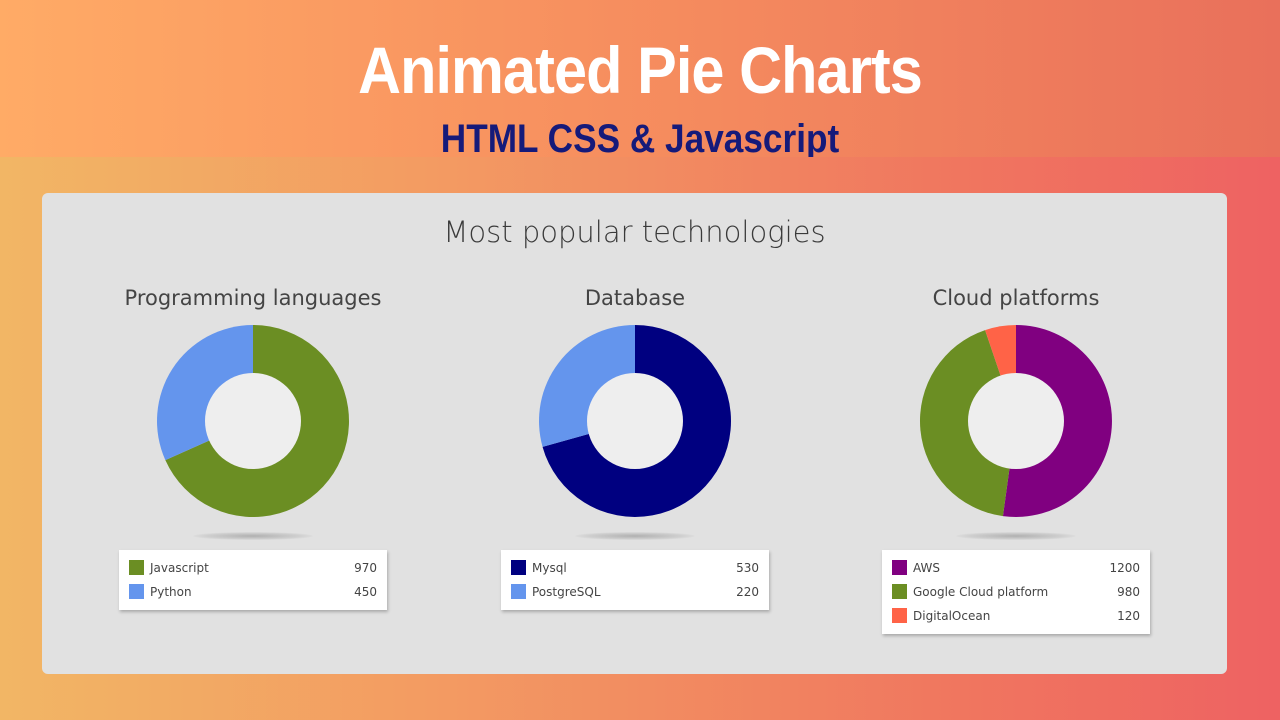  I want to click on donut-chart-database, so click(635, 421).